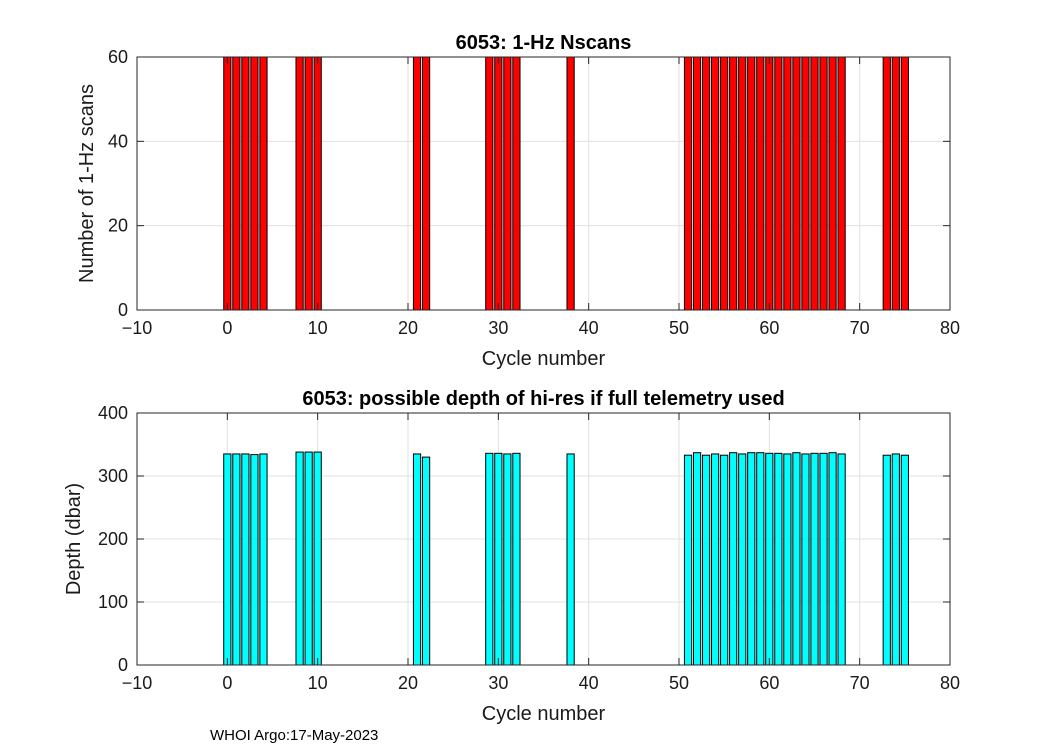  What do you see at coordinates (87, 183) in the screenshot?
I see `chart1-y-axis-label: Number of 1-Hz scans` at bounding box center [87, 183].